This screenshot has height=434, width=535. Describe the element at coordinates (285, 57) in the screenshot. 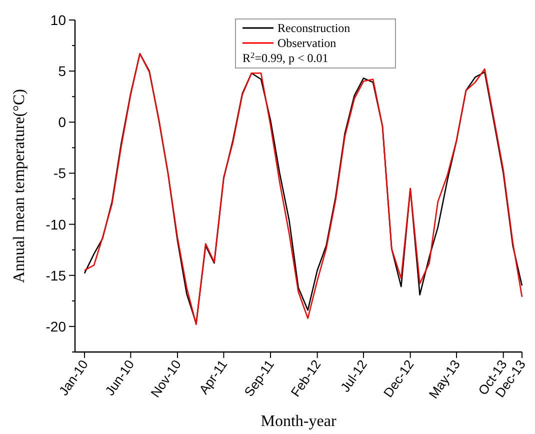

I see `annotation: R$^{2}$=0.99, p < 0.01` at that location.